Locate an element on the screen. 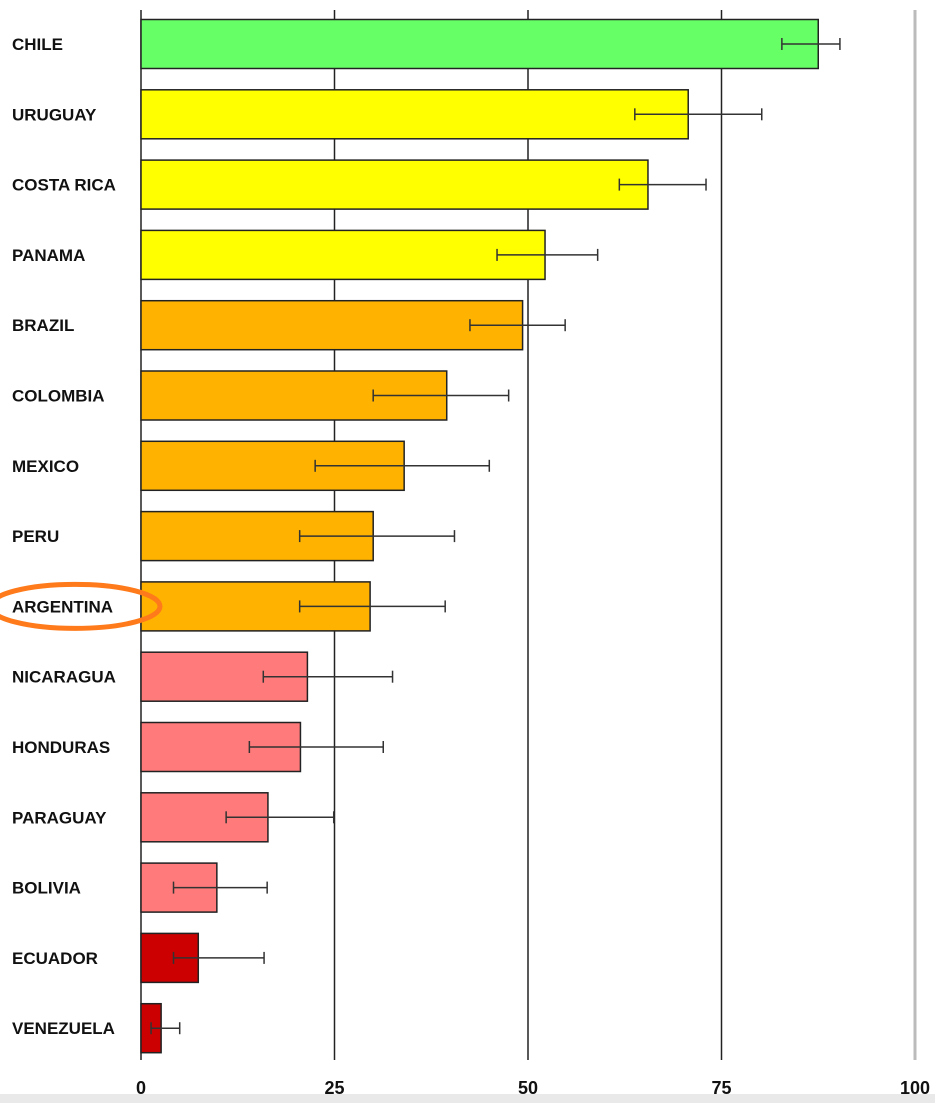 This screenshot has width=935, height=1103. category-label-costa-rica: COSTA RICA is located at coordinates (64, 185).